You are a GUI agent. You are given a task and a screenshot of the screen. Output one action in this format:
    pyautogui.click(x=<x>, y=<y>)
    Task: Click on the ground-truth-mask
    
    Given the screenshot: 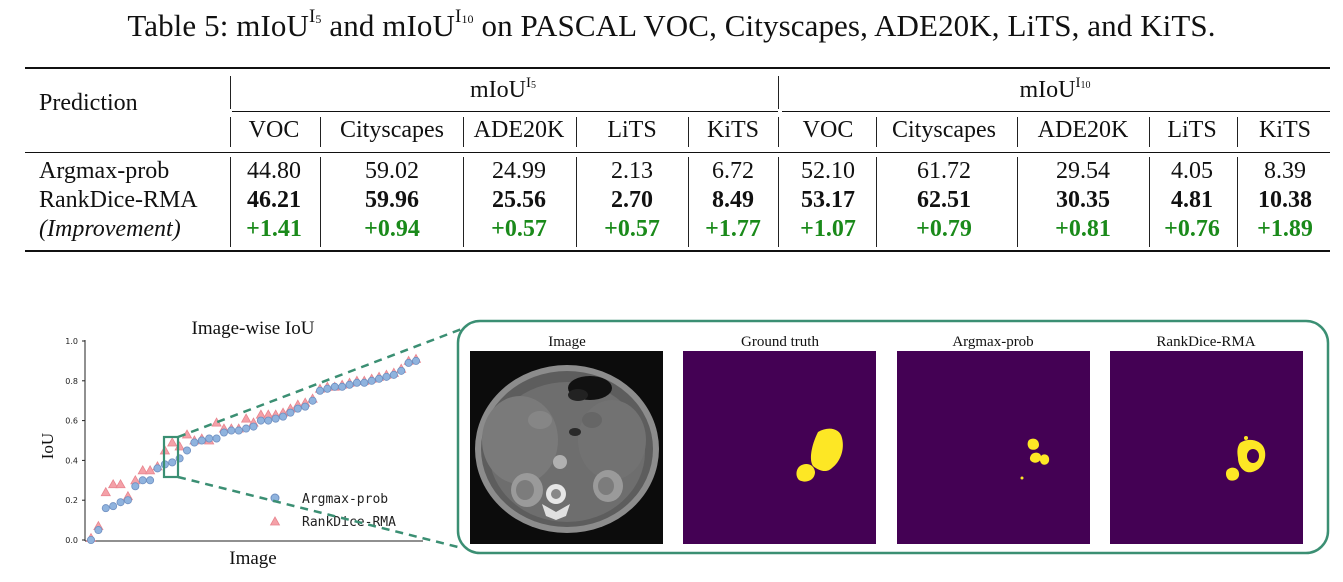 What is the action you would take?
    pyautogui.click(x=779, y=447)
    